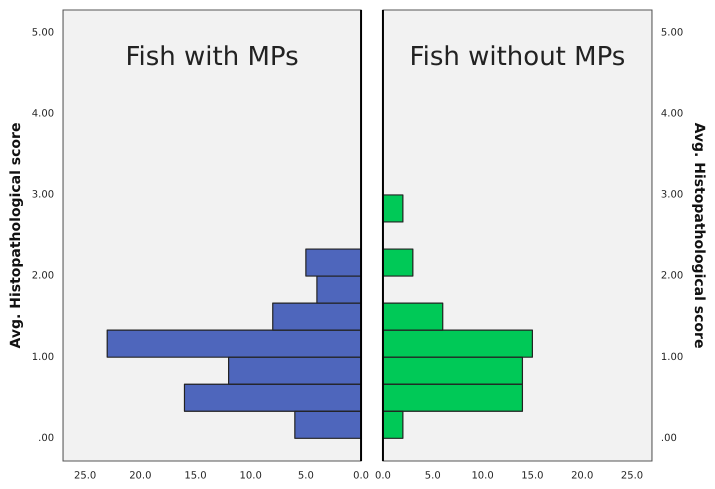  Describe the element at coordinates (518, 57) in the screenshot. I see `text: Fish without MPs` at that location.